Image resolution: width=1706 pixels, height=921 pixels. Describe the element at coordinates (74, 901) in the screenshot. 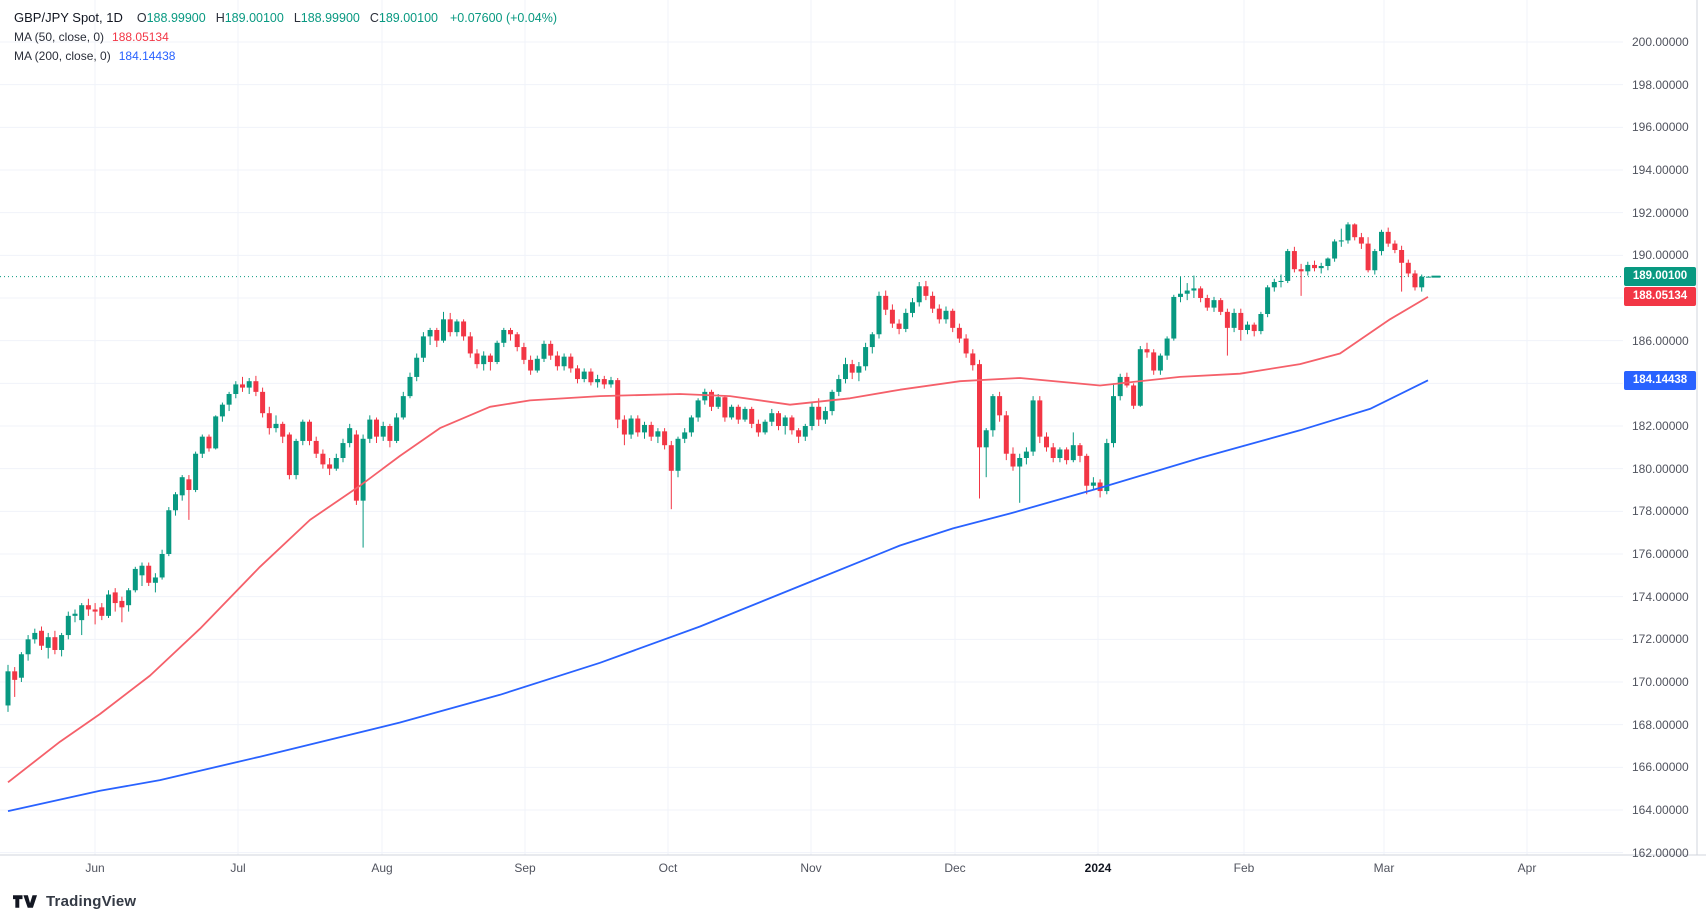

I see `tradingview-attribution: TradingView` at that location.